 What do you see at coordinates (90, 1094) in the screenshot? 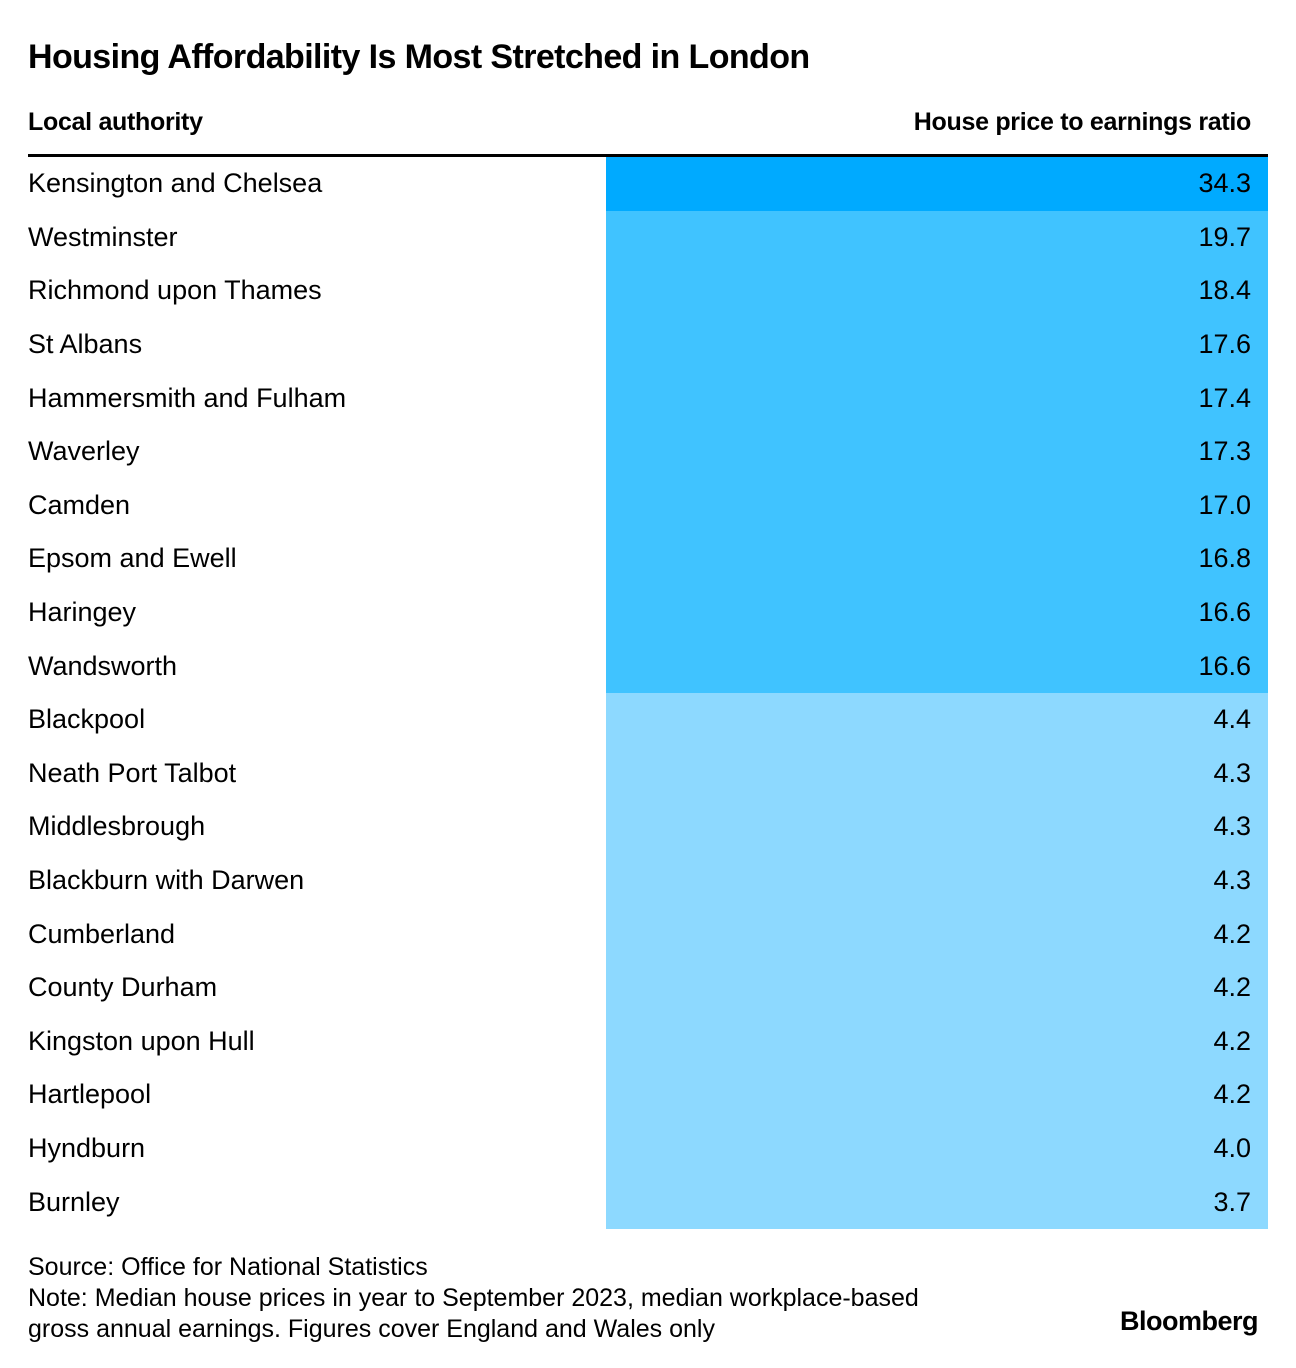
I see `local-authority-name: Hartlepool` at bounding box center [90, 1094].